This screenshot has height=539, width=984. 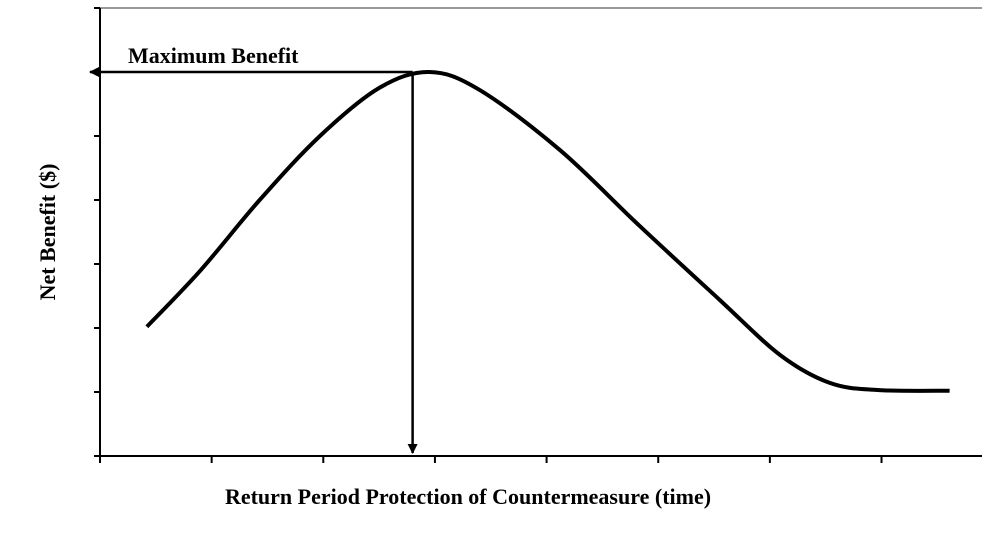 I want to click on annotation-label: Maximum Benefit, so click(x=213, y=55).